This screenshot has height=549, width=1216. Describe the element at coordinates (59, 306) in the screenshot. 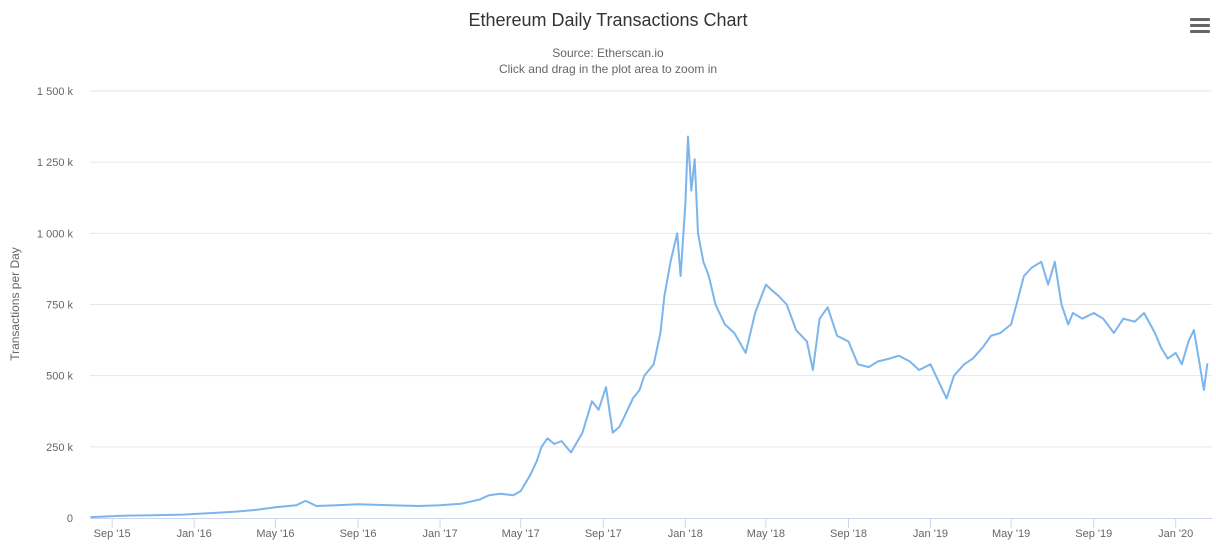

I see `y-tick-label: 750 k` at that location.